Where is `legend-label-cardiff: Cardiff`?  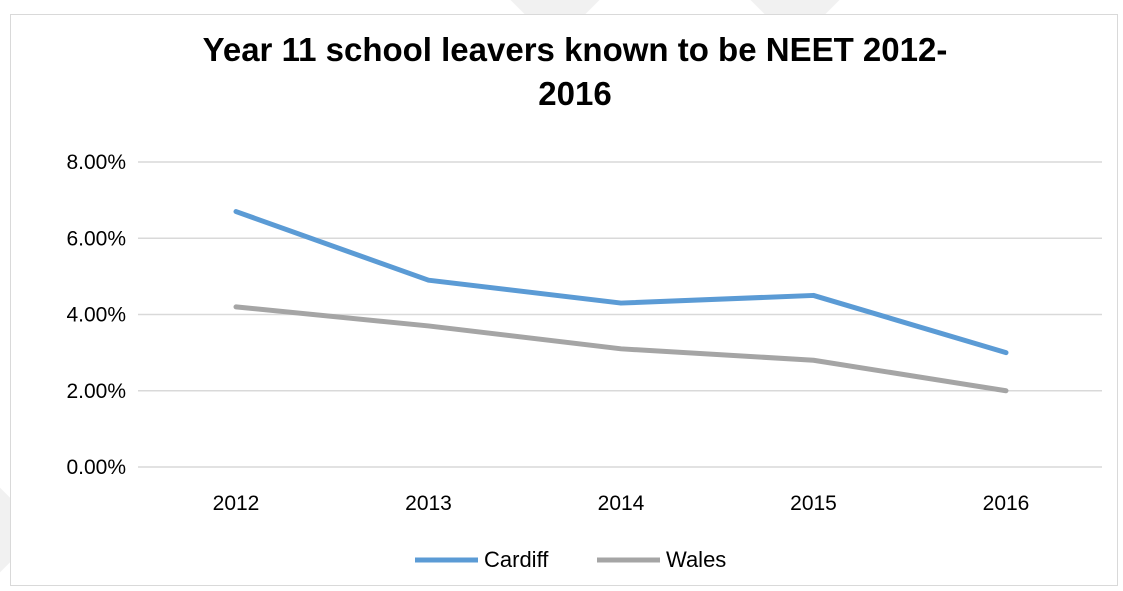 legend-label-cardiff: Cardiff is located at coordinates (516, 559).